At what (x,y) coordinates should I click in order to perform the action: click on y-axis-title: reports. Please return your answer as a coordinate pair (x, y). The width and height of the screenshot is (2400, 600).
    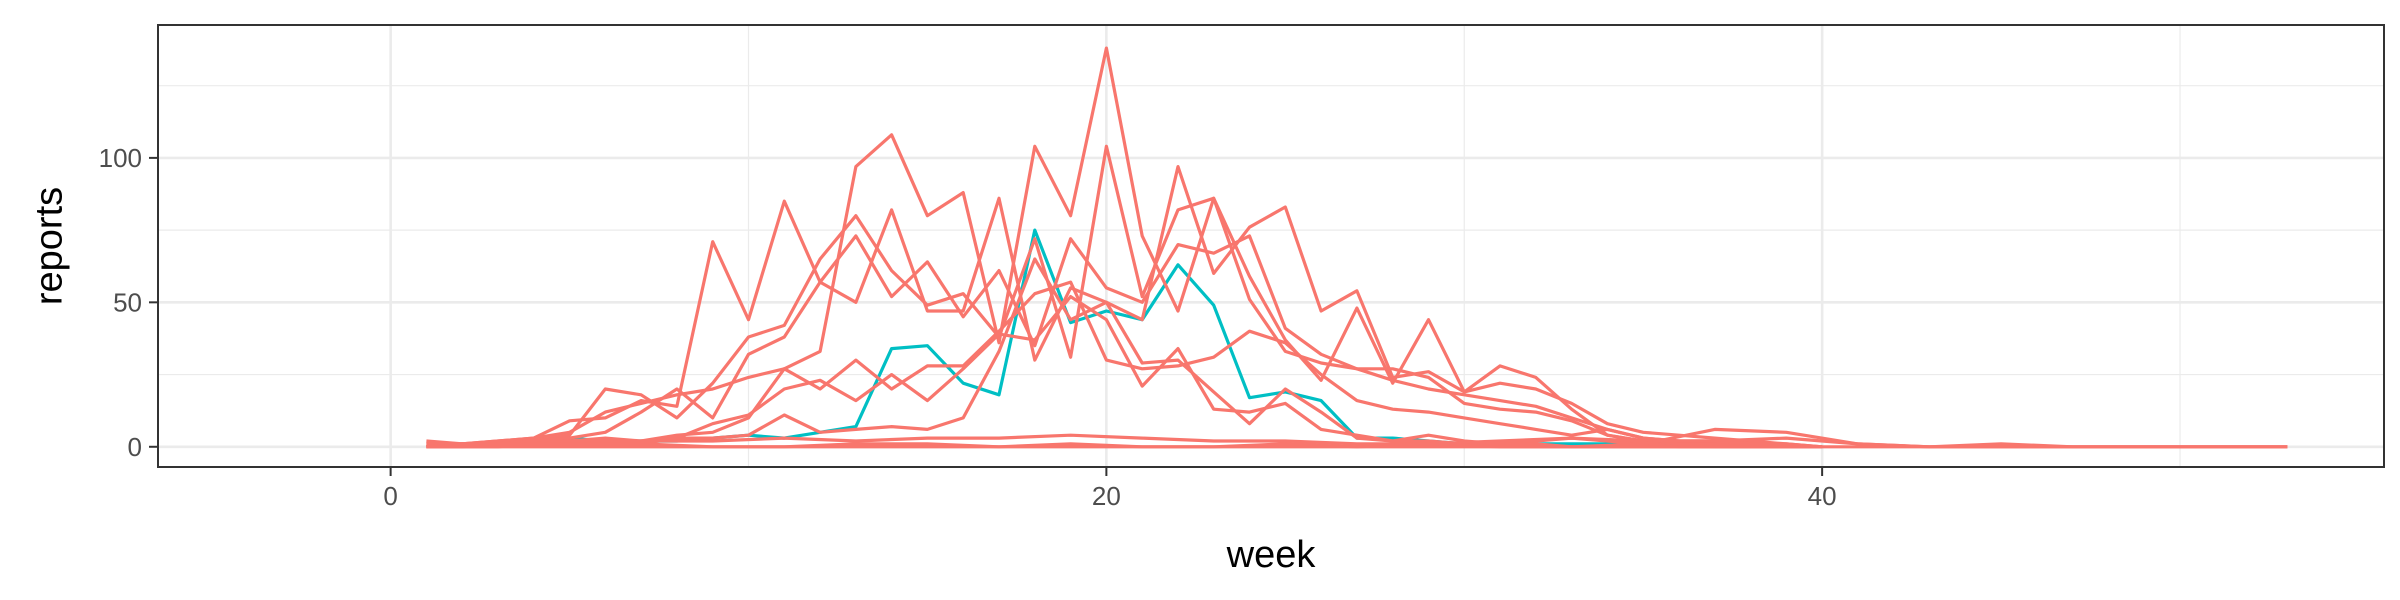
    Looking at the image, I should click on (49, 246).